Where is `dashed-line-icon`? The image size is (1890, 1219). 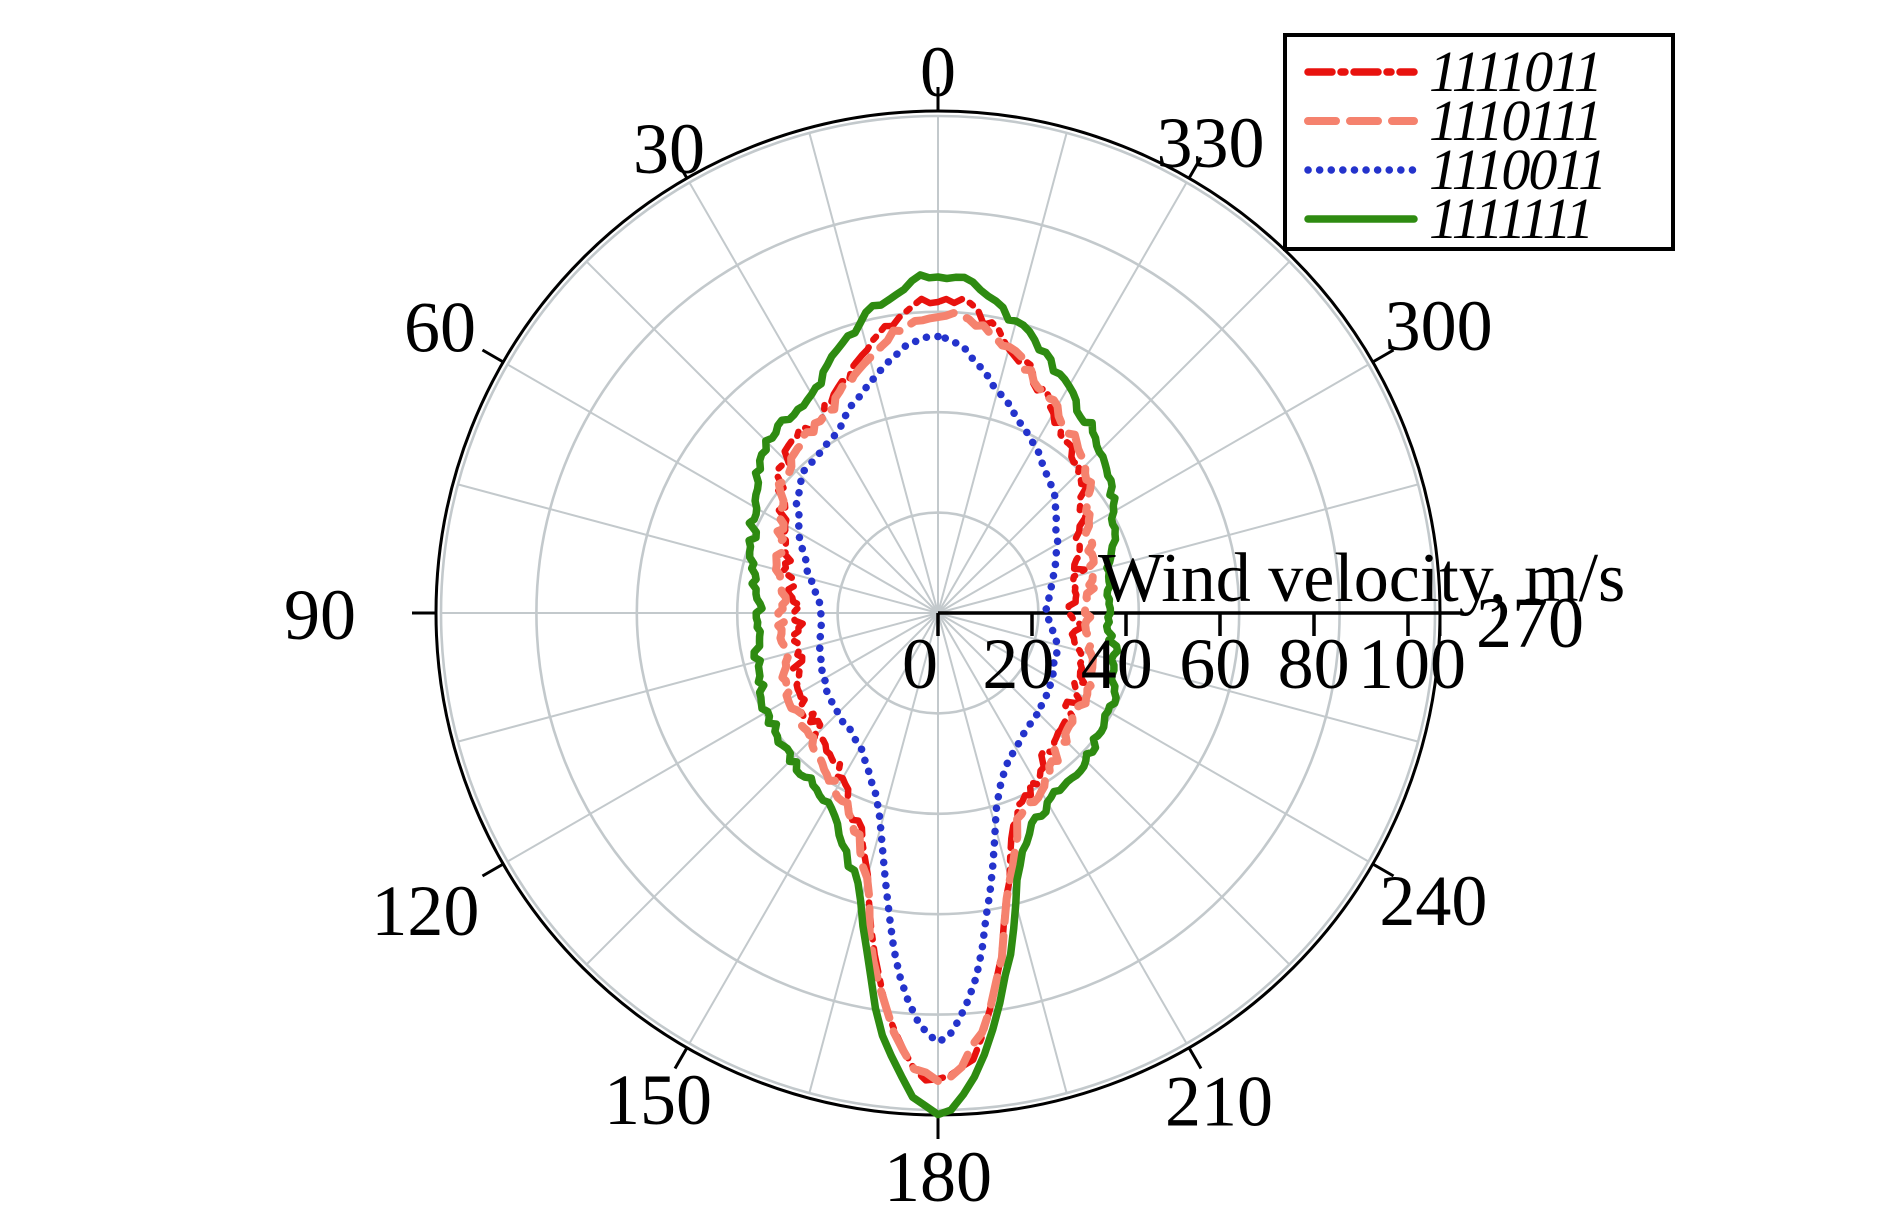
dashed-line-icon is located at coordinates (1361, 120).